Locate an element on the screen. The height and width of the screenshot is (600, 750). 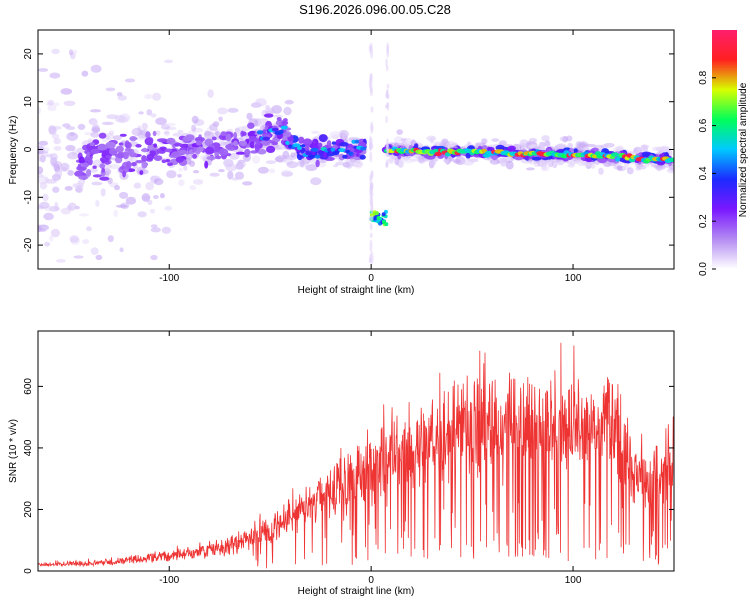
y-tick-label: 200 is located at coordinates (28, 509).